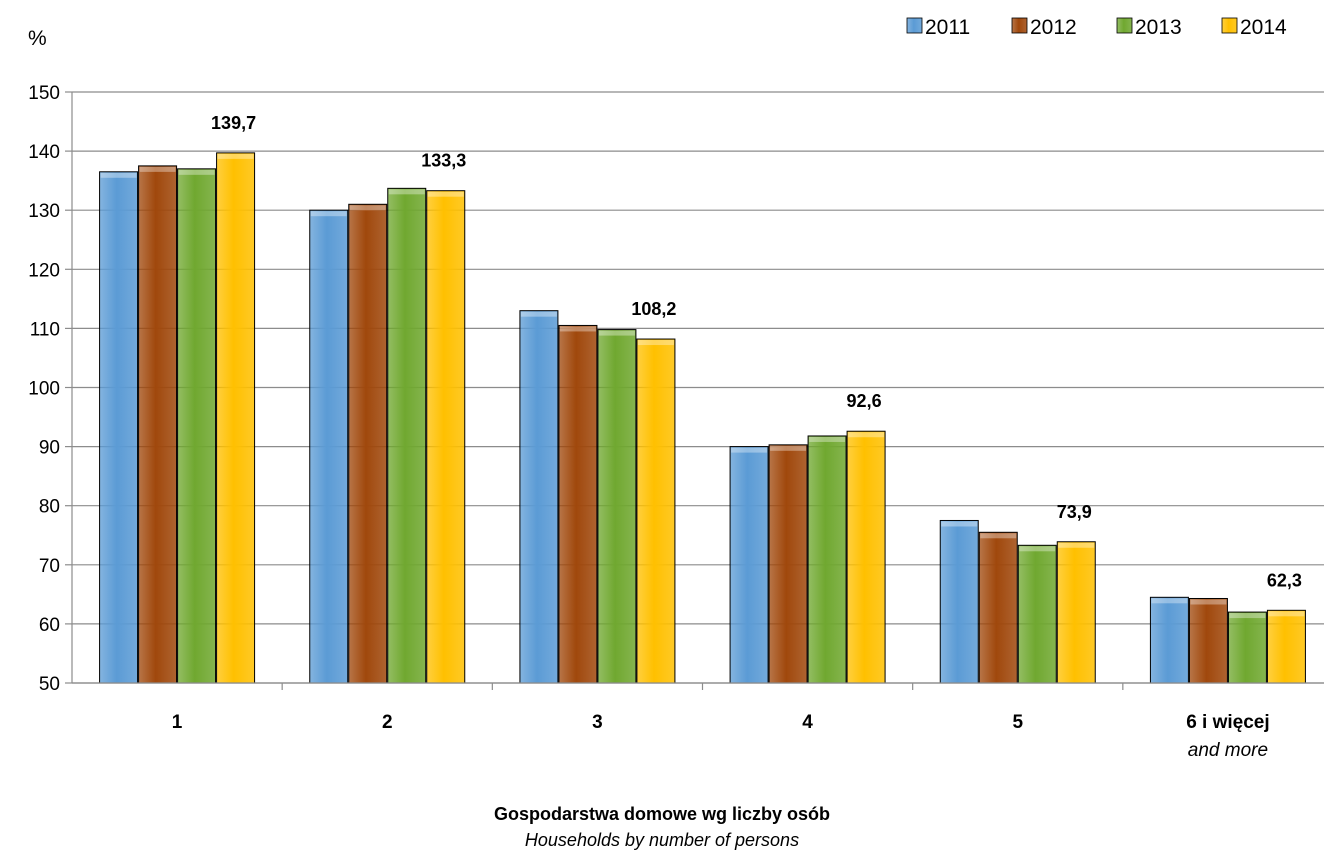 Image resolution: width=1324 pixels, height=859 pixels. I want to click on x-tick-label: 1, so click(177, 722).